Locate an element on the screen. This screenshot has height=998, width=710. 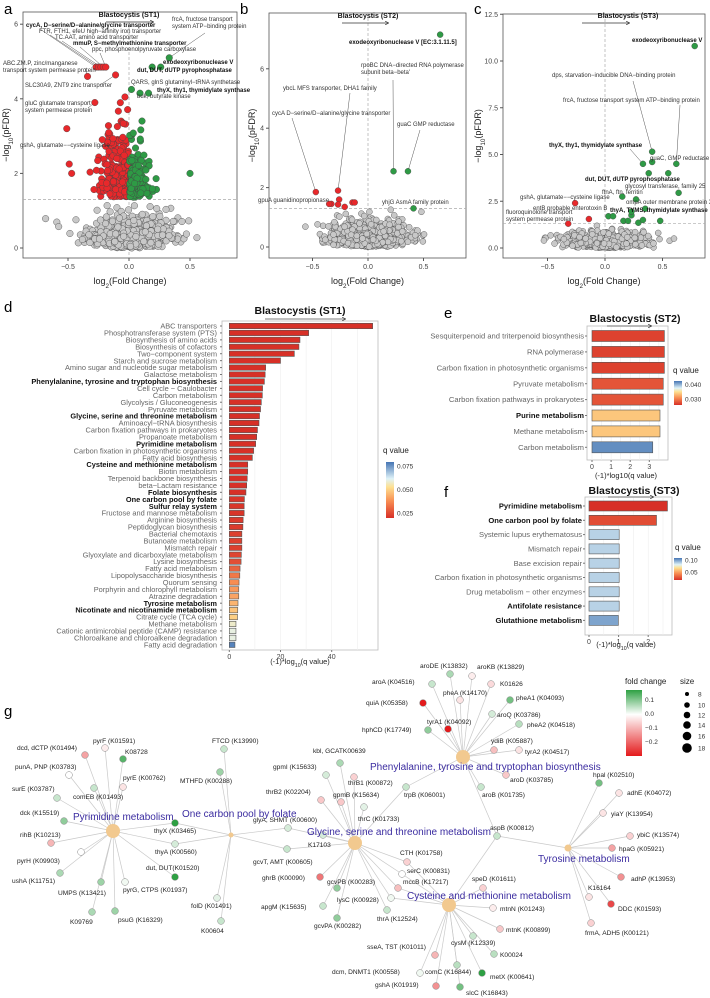
gene-label: frmA, ADH5 (K00121) is located at coordinates (617, 933).